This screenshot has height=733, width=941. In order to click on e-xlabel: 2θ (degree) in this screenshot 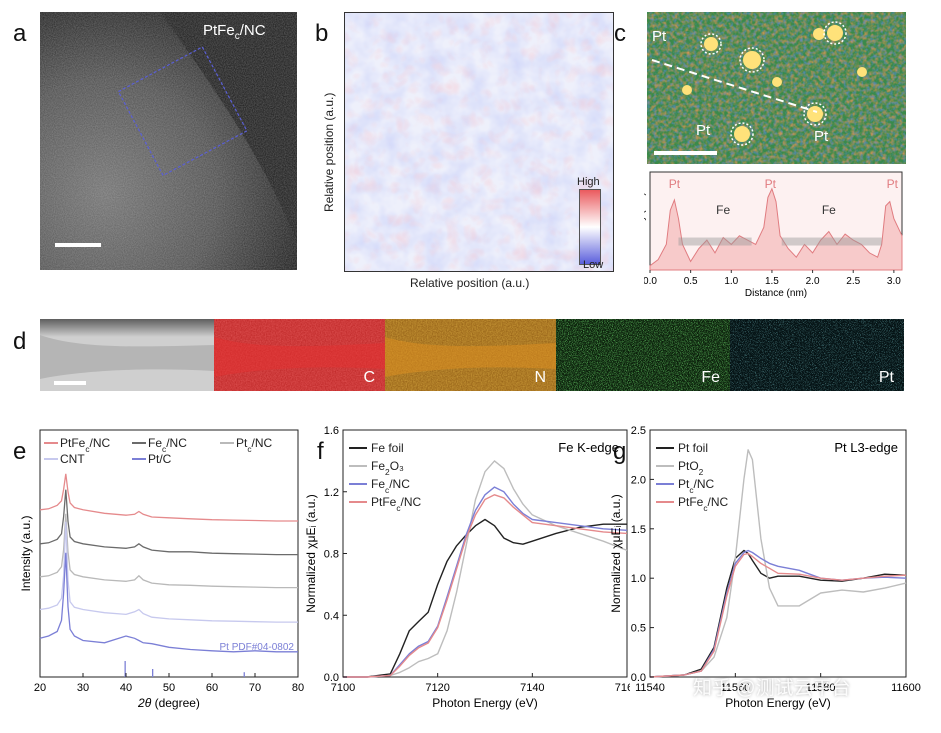, I will do `click(168, 703)`.